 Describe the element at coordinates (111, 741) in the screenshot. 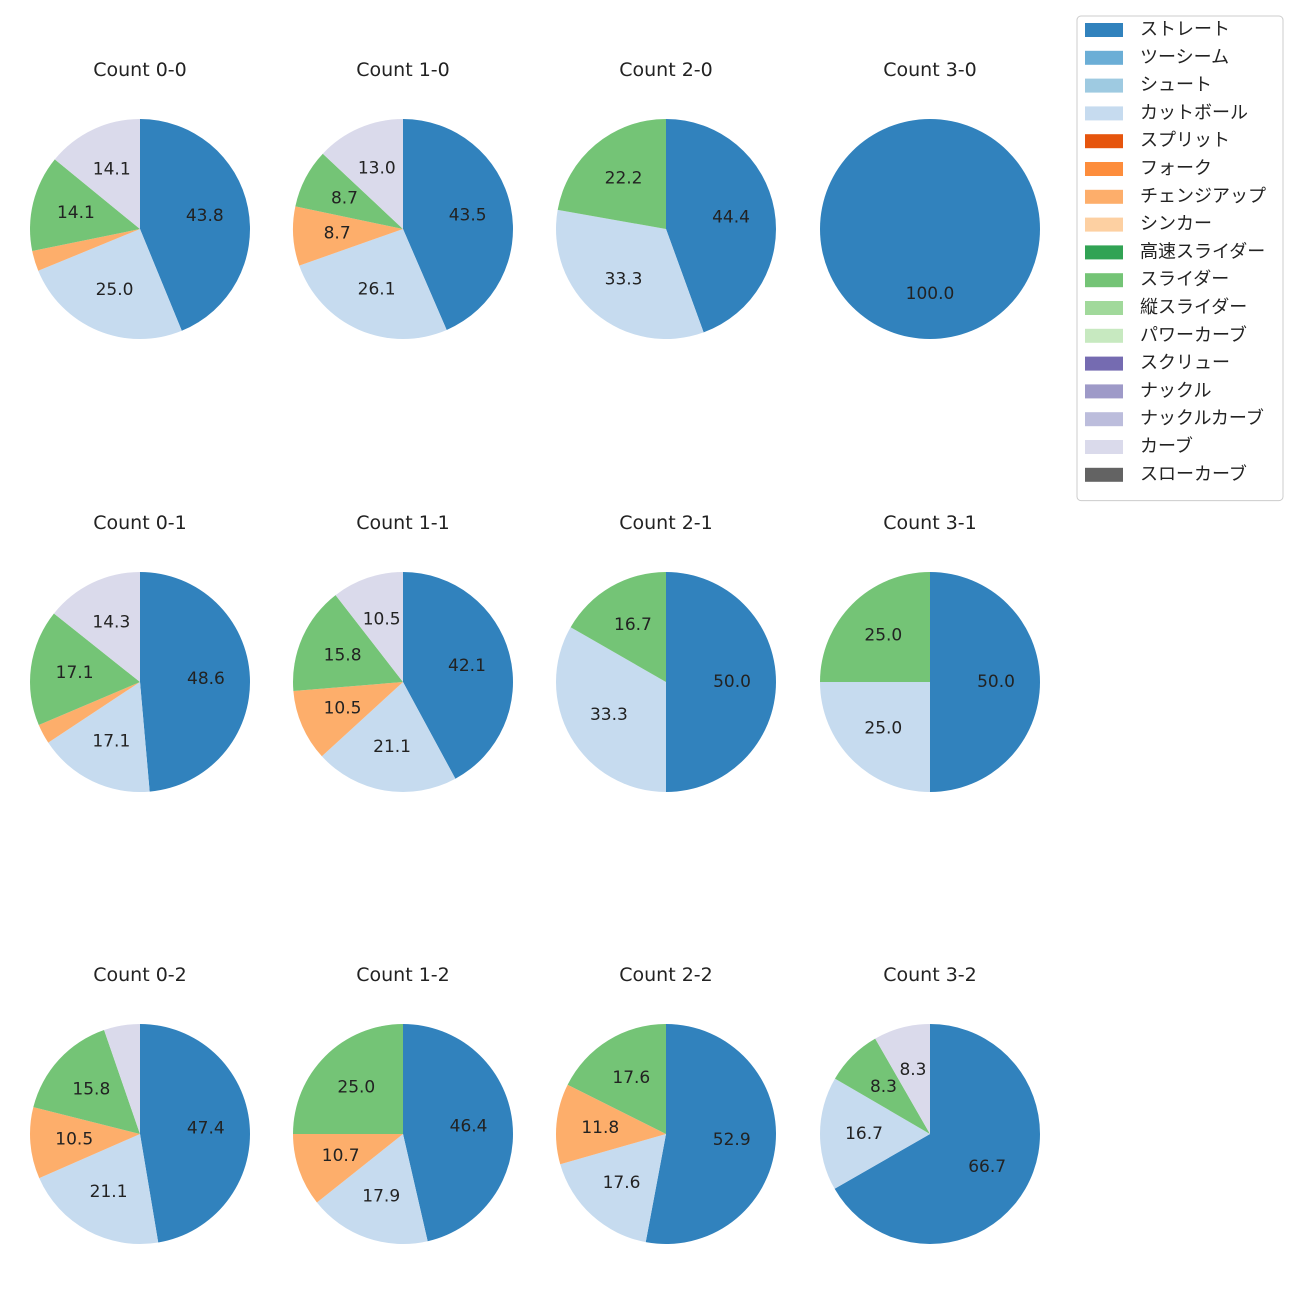

I see `slice-label: 17.1` at that location.